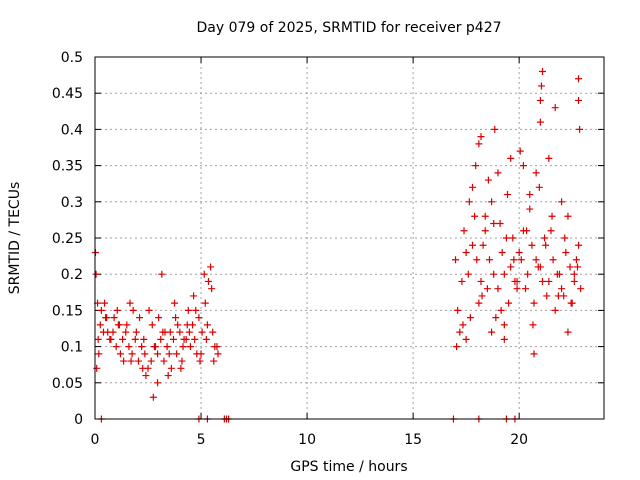  What do you see at coordinates (72, 275) in the screenshot?
I see `y-tick-label: 0.2` at bounding box center [72, 275].